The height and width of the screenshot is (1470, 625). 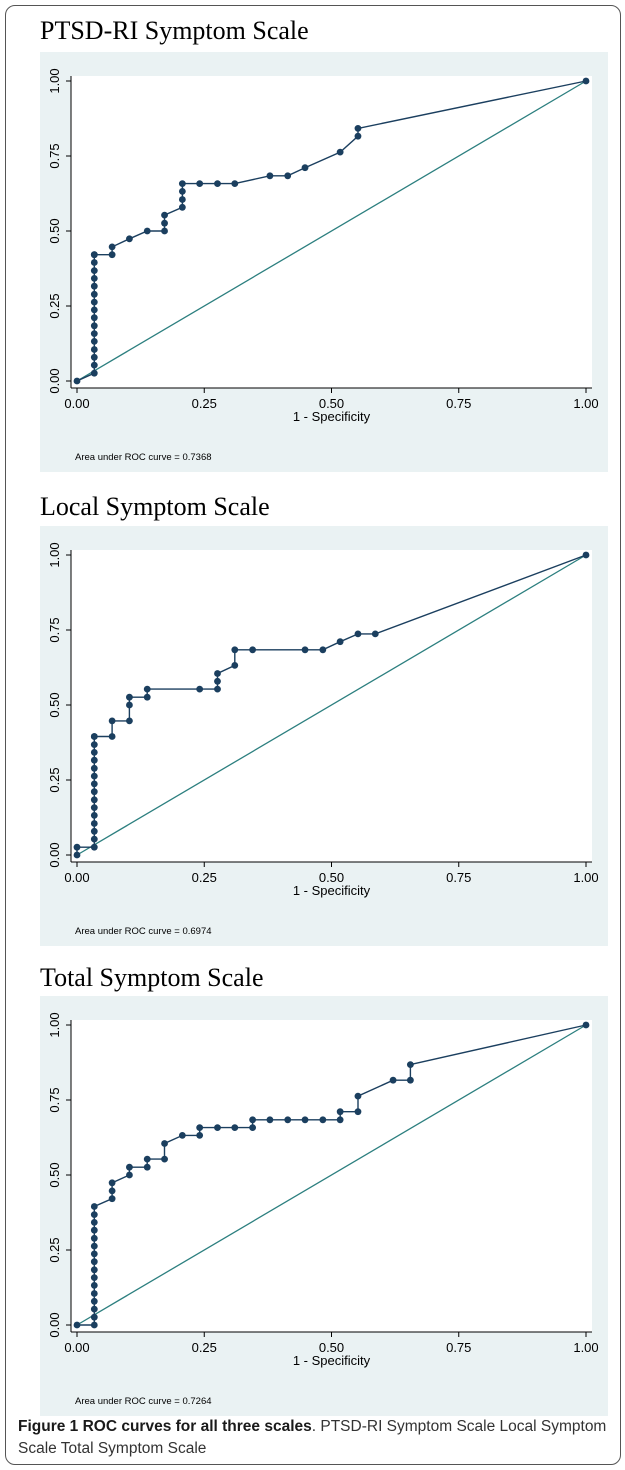 I want to click on y-tick-label: 0.25, so click(x=54, y=305).